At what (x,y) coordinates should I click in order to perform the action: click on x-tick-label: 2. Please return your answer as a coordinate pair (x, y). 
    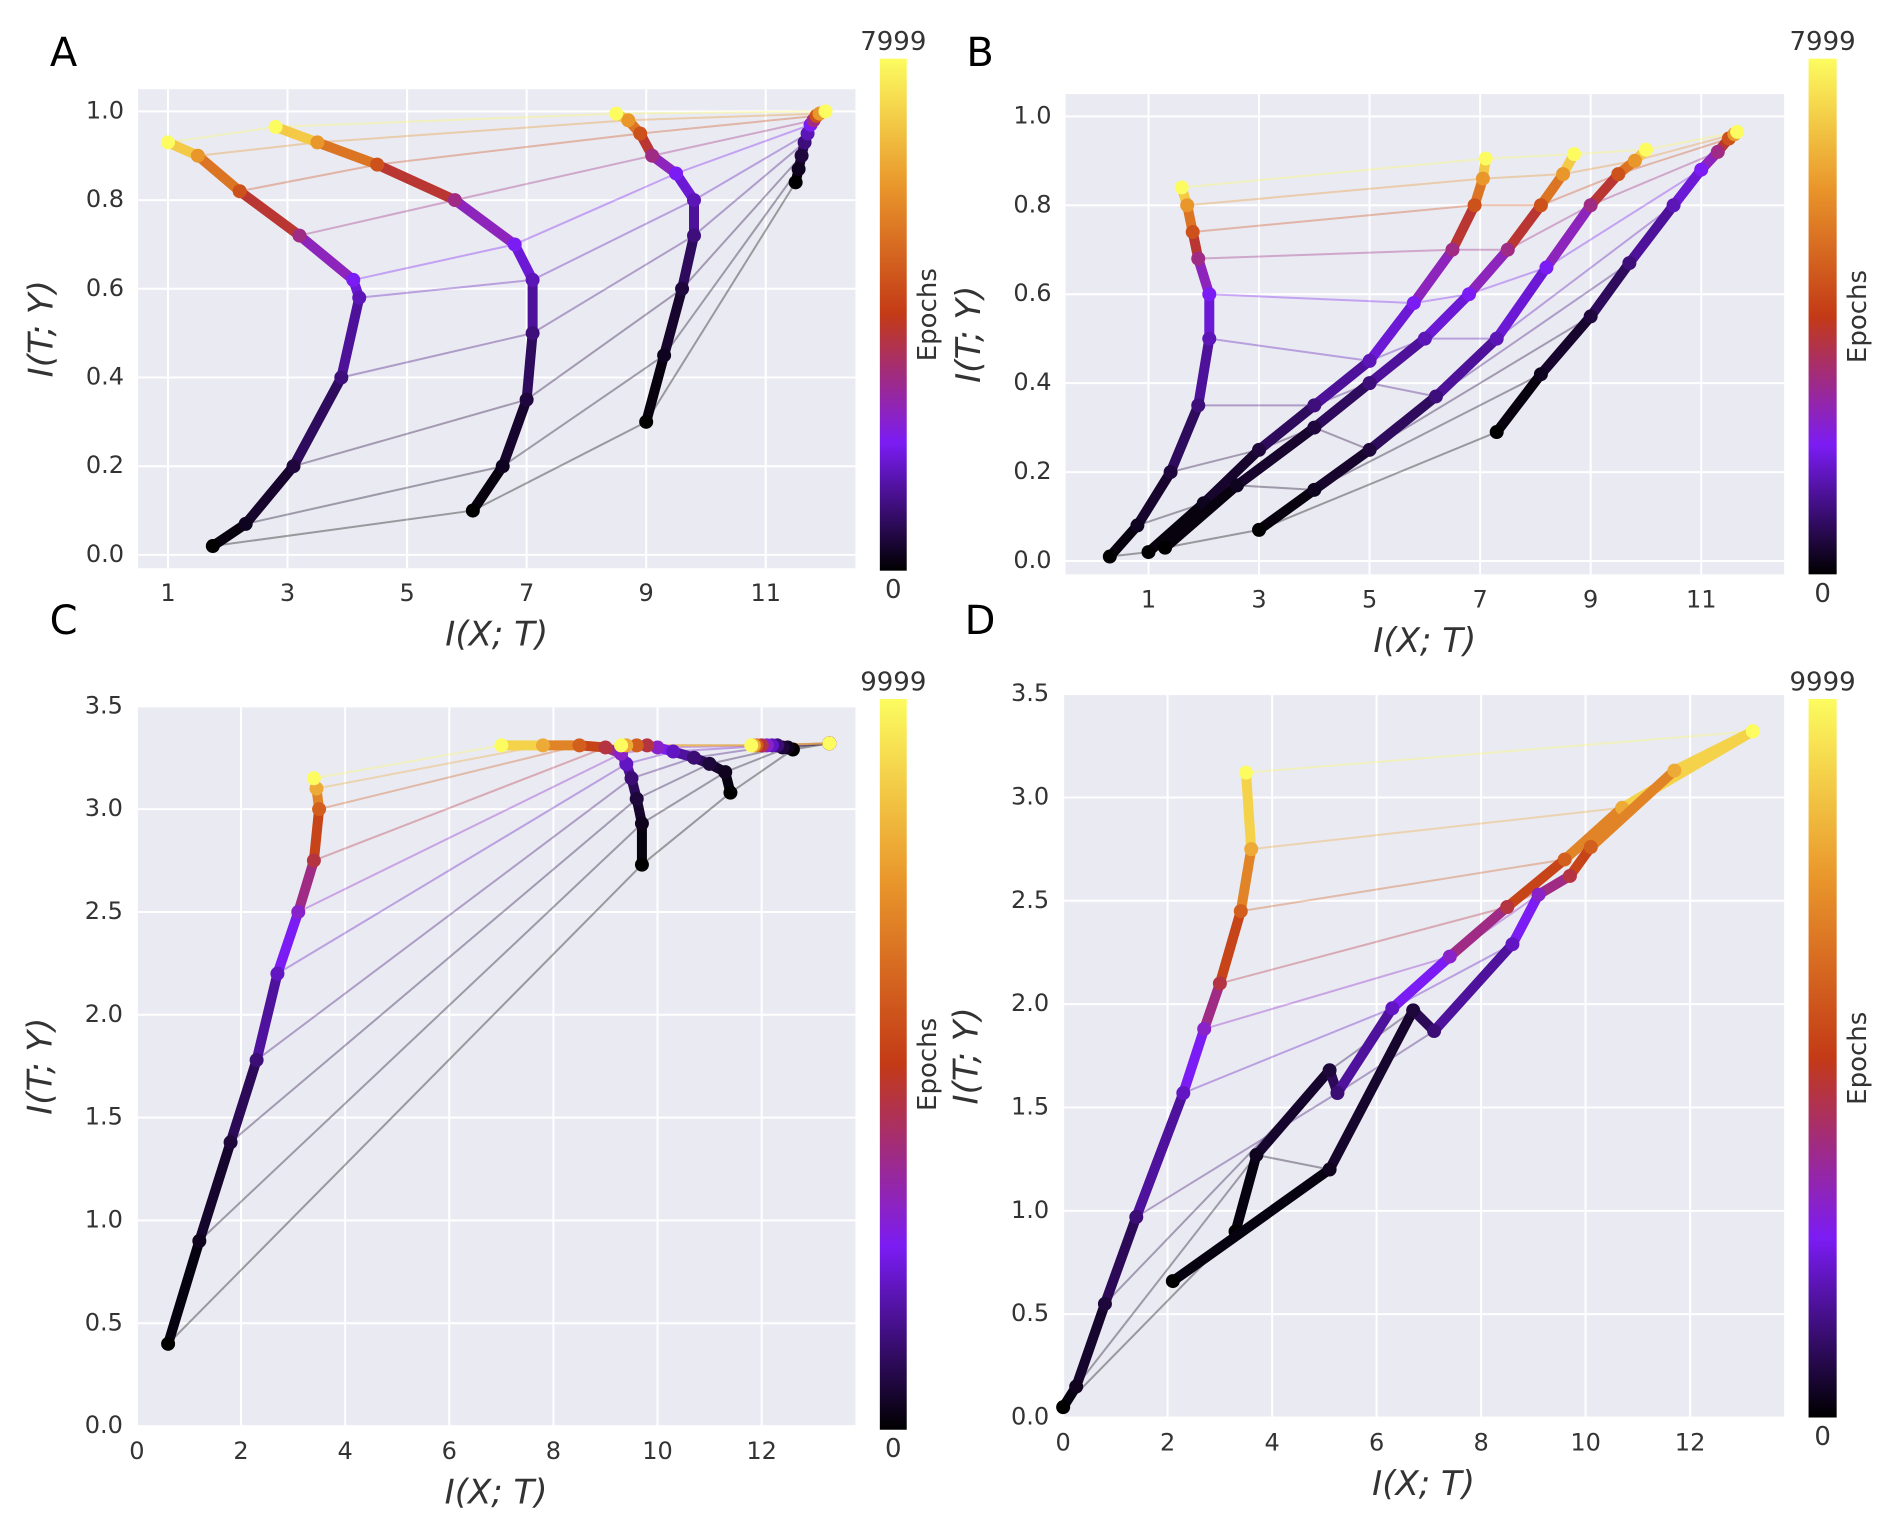
    Looking at the image, I should click on (240, 1451).